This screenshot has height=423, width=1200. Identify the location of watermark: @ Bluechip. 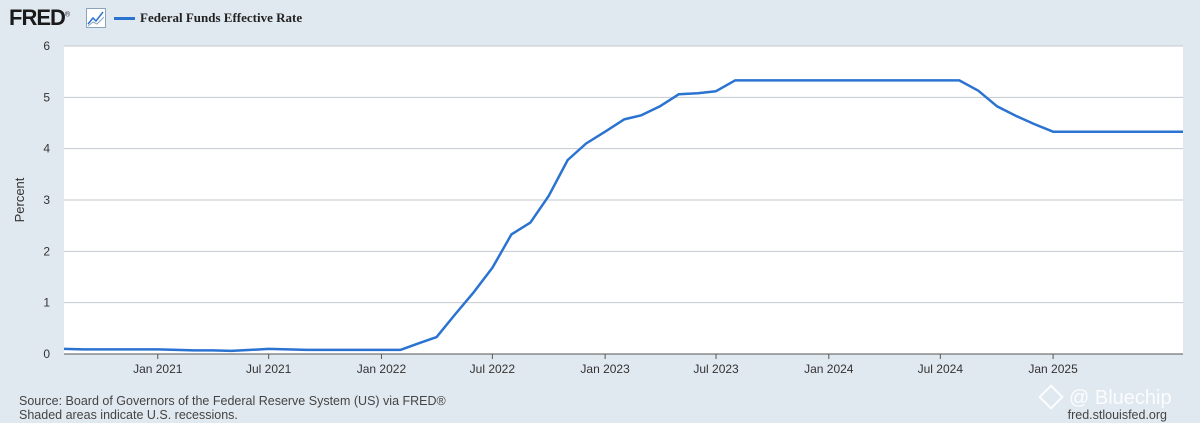
(1105, 397).